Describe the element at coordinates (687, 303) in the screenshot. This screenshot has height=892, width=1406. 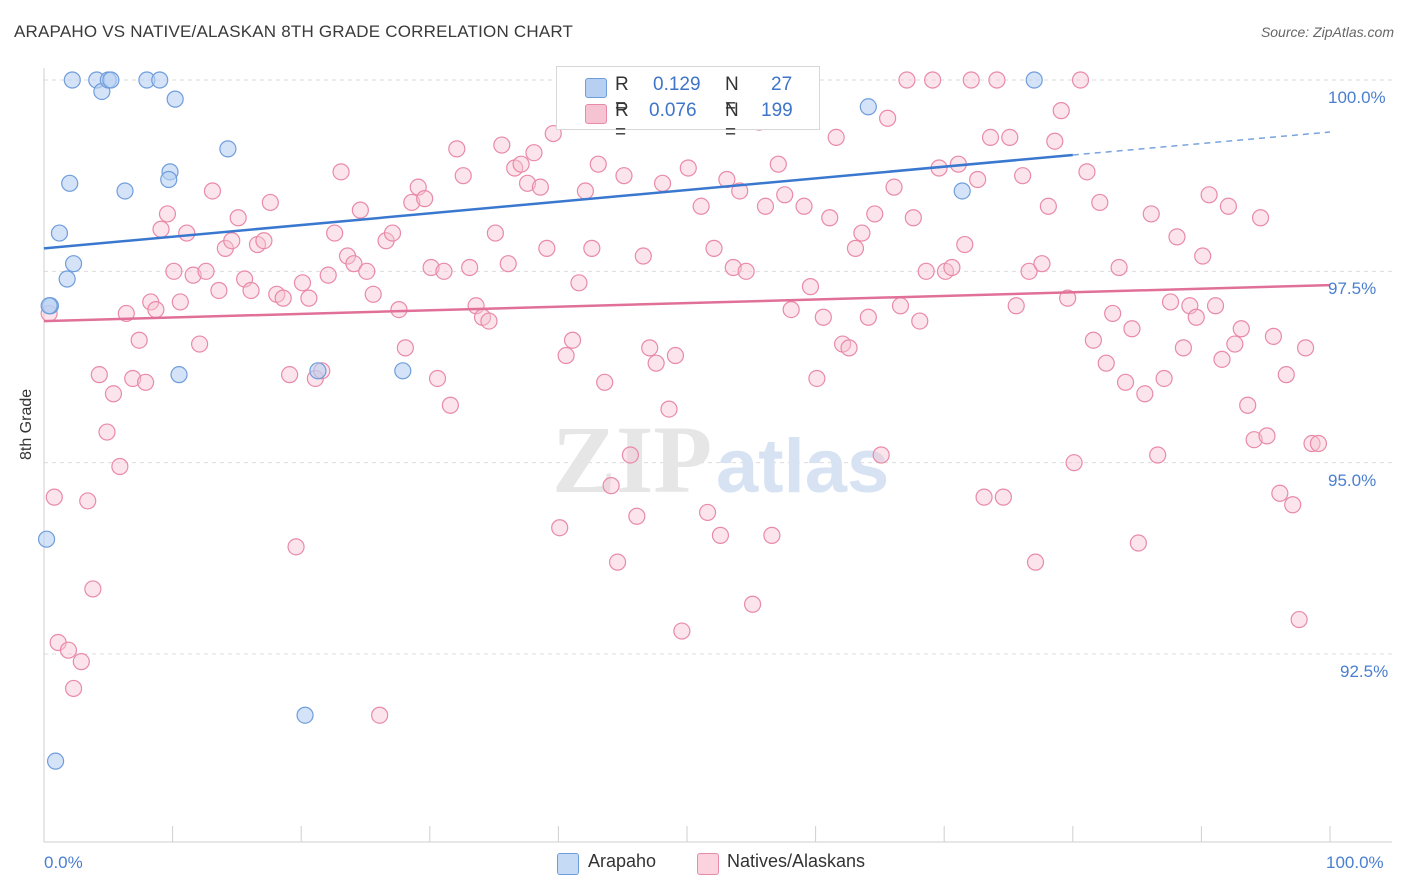
I see `trend-line-natives` at that location.